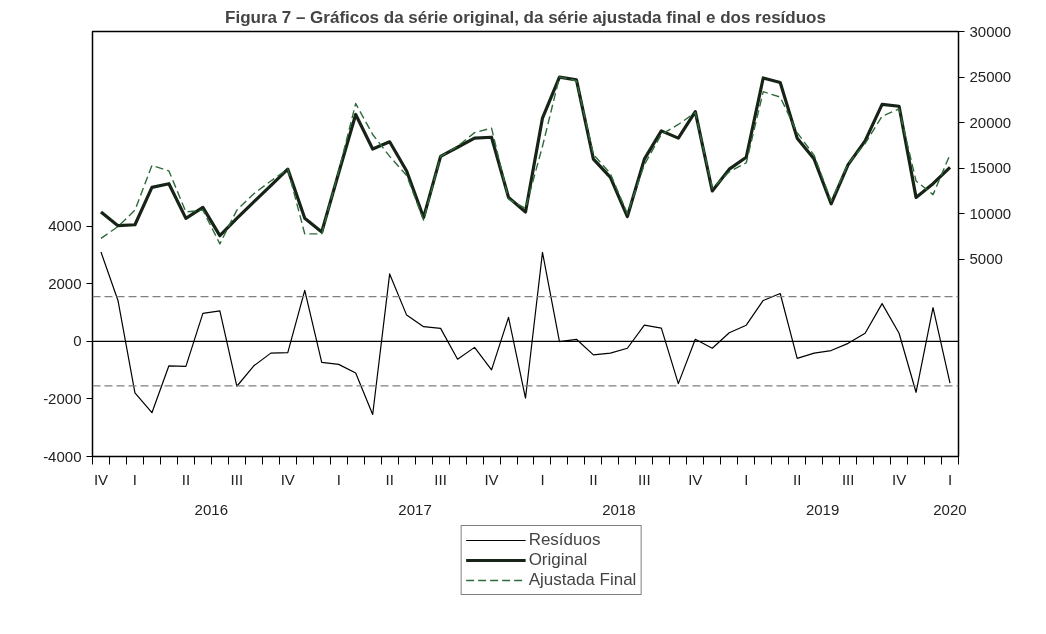 Image resolution: width=1046 pixels, height=634 pixels. What do you see at coordinates (211, 509) in the screenshot?
I see `x2-tick-label: 2016` at bounding box center [211, 509].